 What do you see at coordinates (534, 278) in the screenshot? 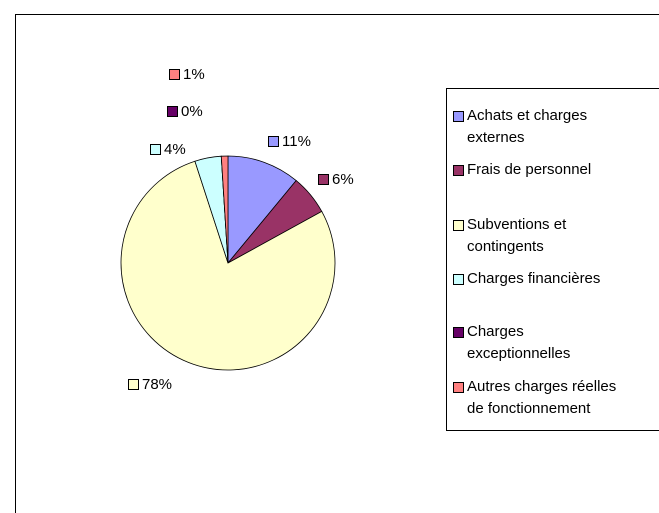
I see `legend-label: Charges financières` at bounding box center [534, 278].